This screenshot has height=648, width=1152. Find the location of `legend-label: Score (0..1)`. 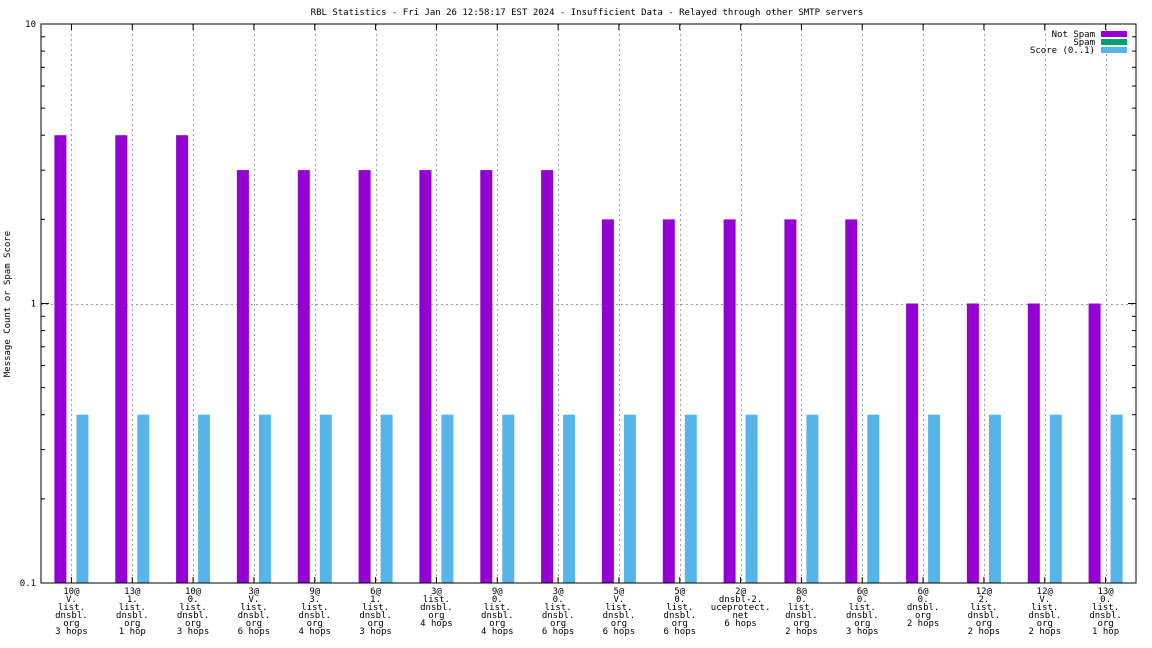

legend-label: Score (0..1) is located at coordinates (1062, 51).